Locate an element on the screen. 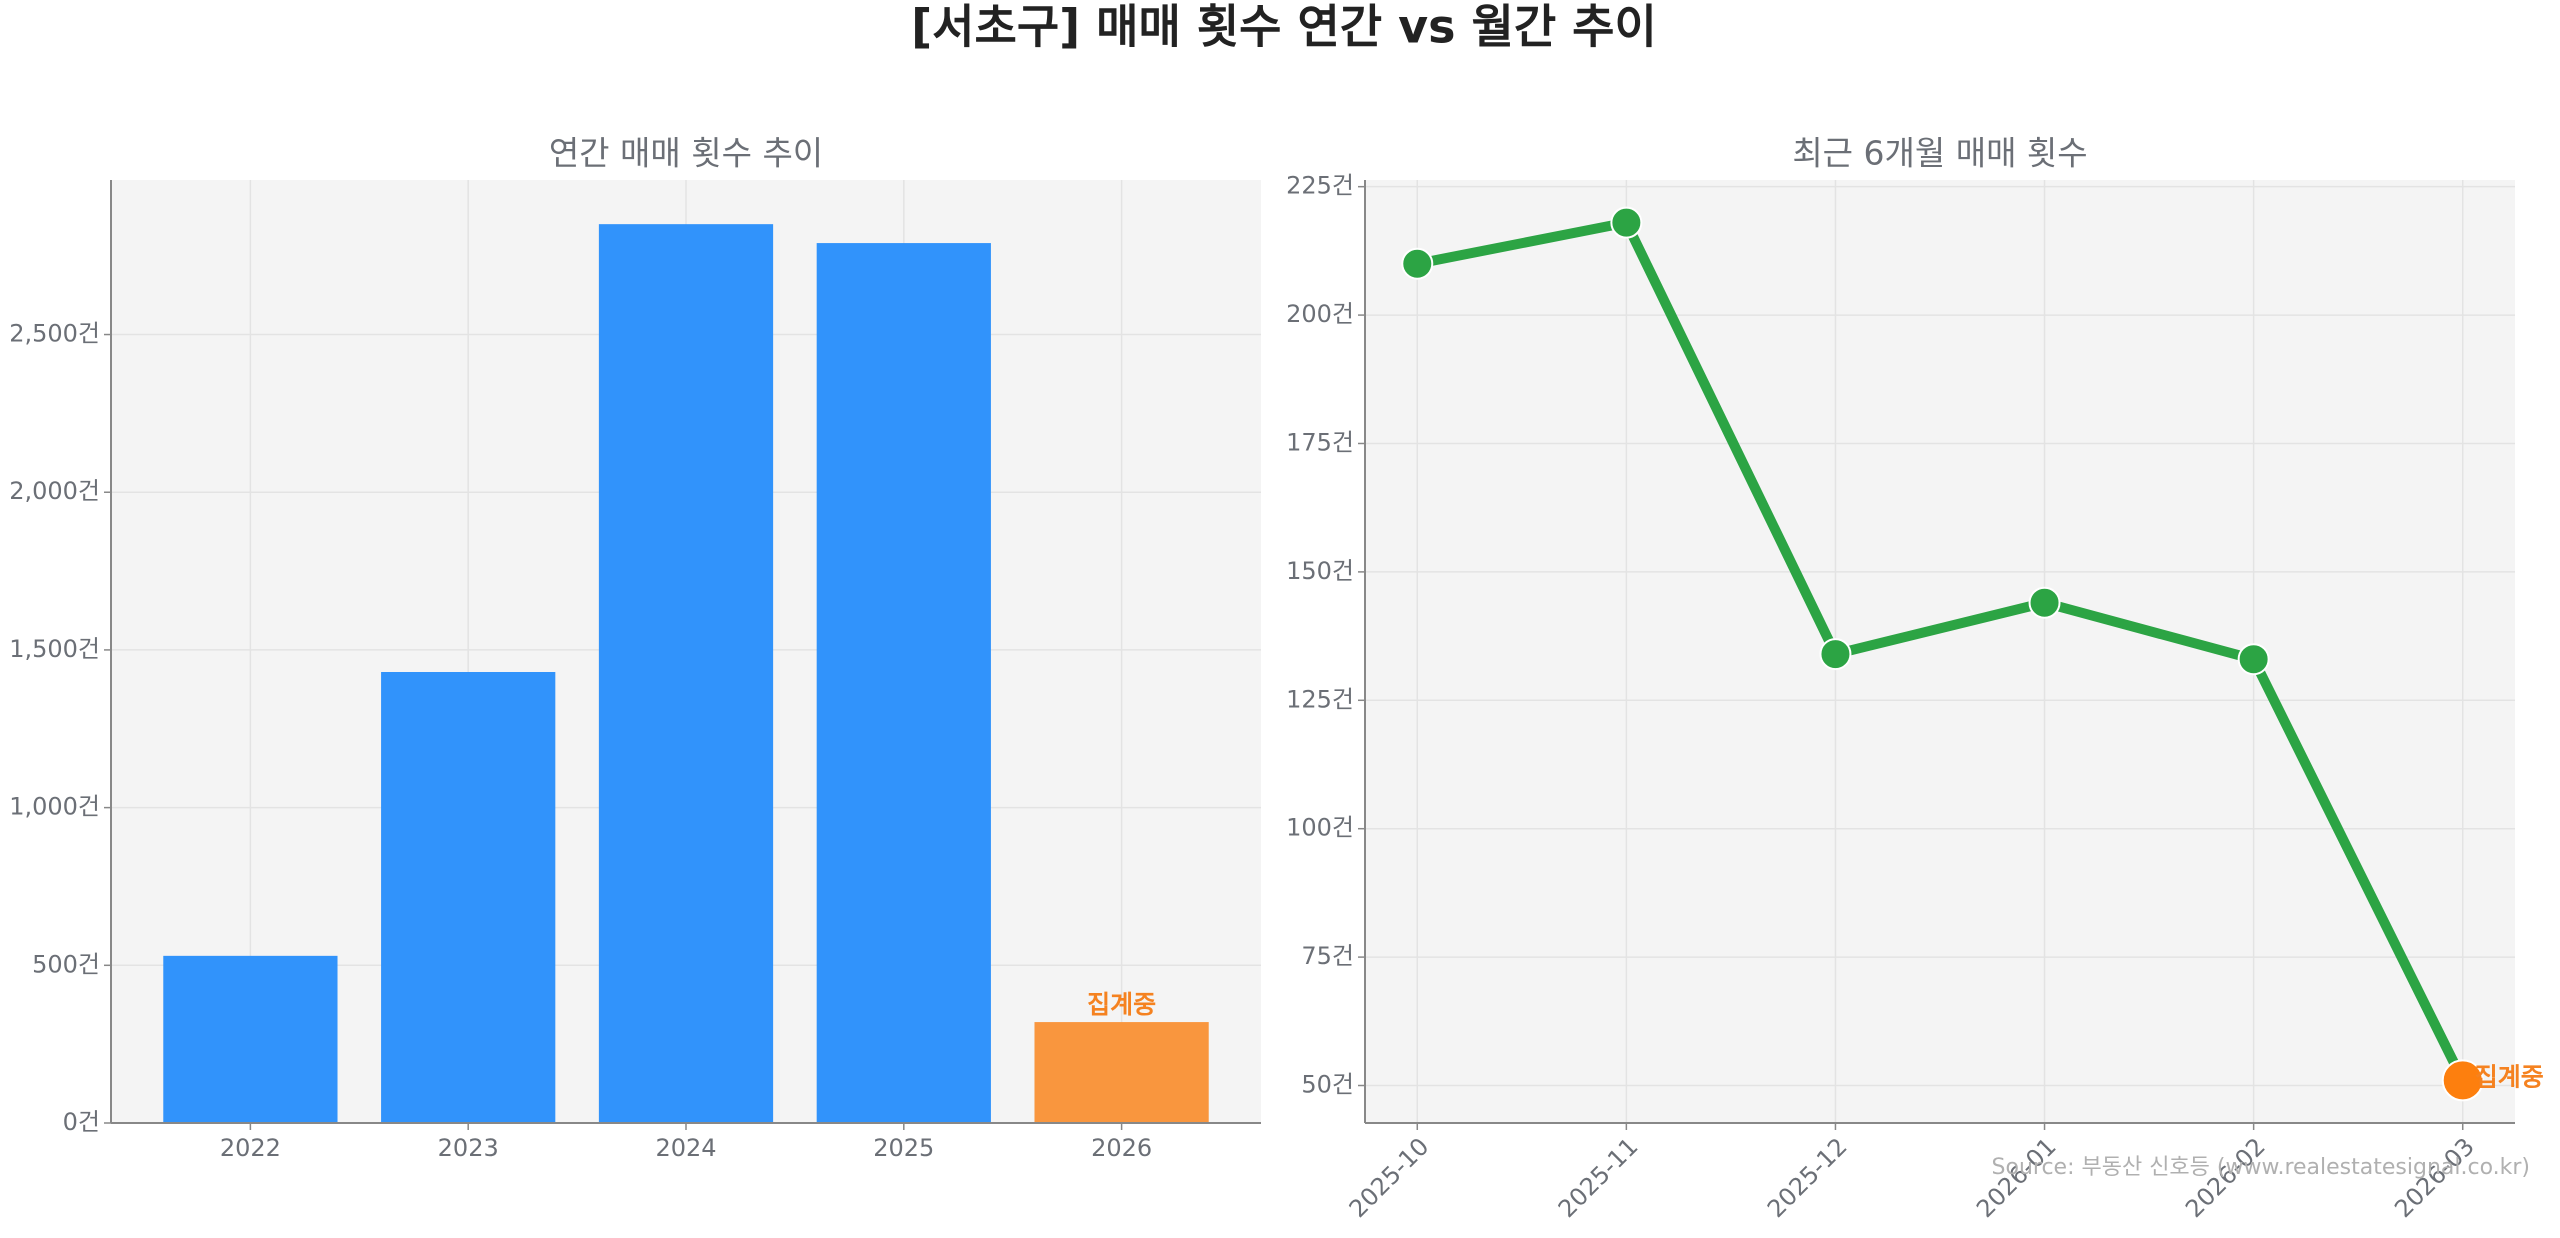 The width and height of the screenshot is (2560, 1238). y-tick-label: 0건 is located at coordinates (81, 1122).